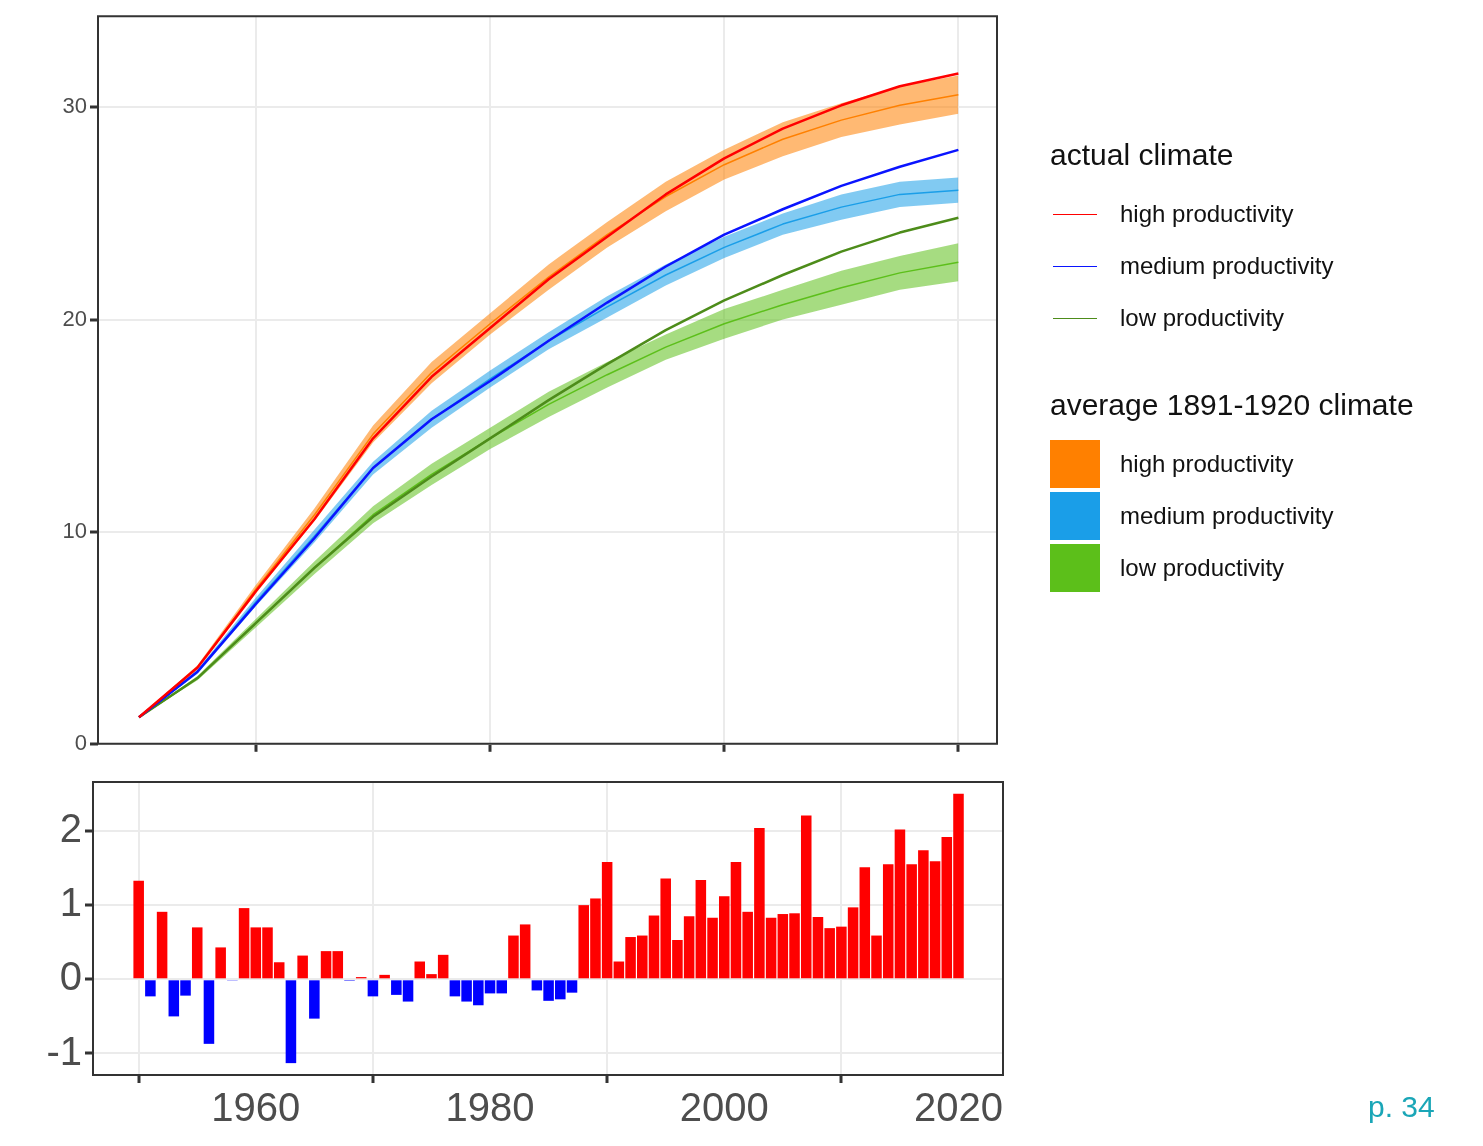 The image size is (1483, 1146). Describe the element at coordinates (1142, 155) in the screenshot. I see `legend-title: actual climate` at that location.